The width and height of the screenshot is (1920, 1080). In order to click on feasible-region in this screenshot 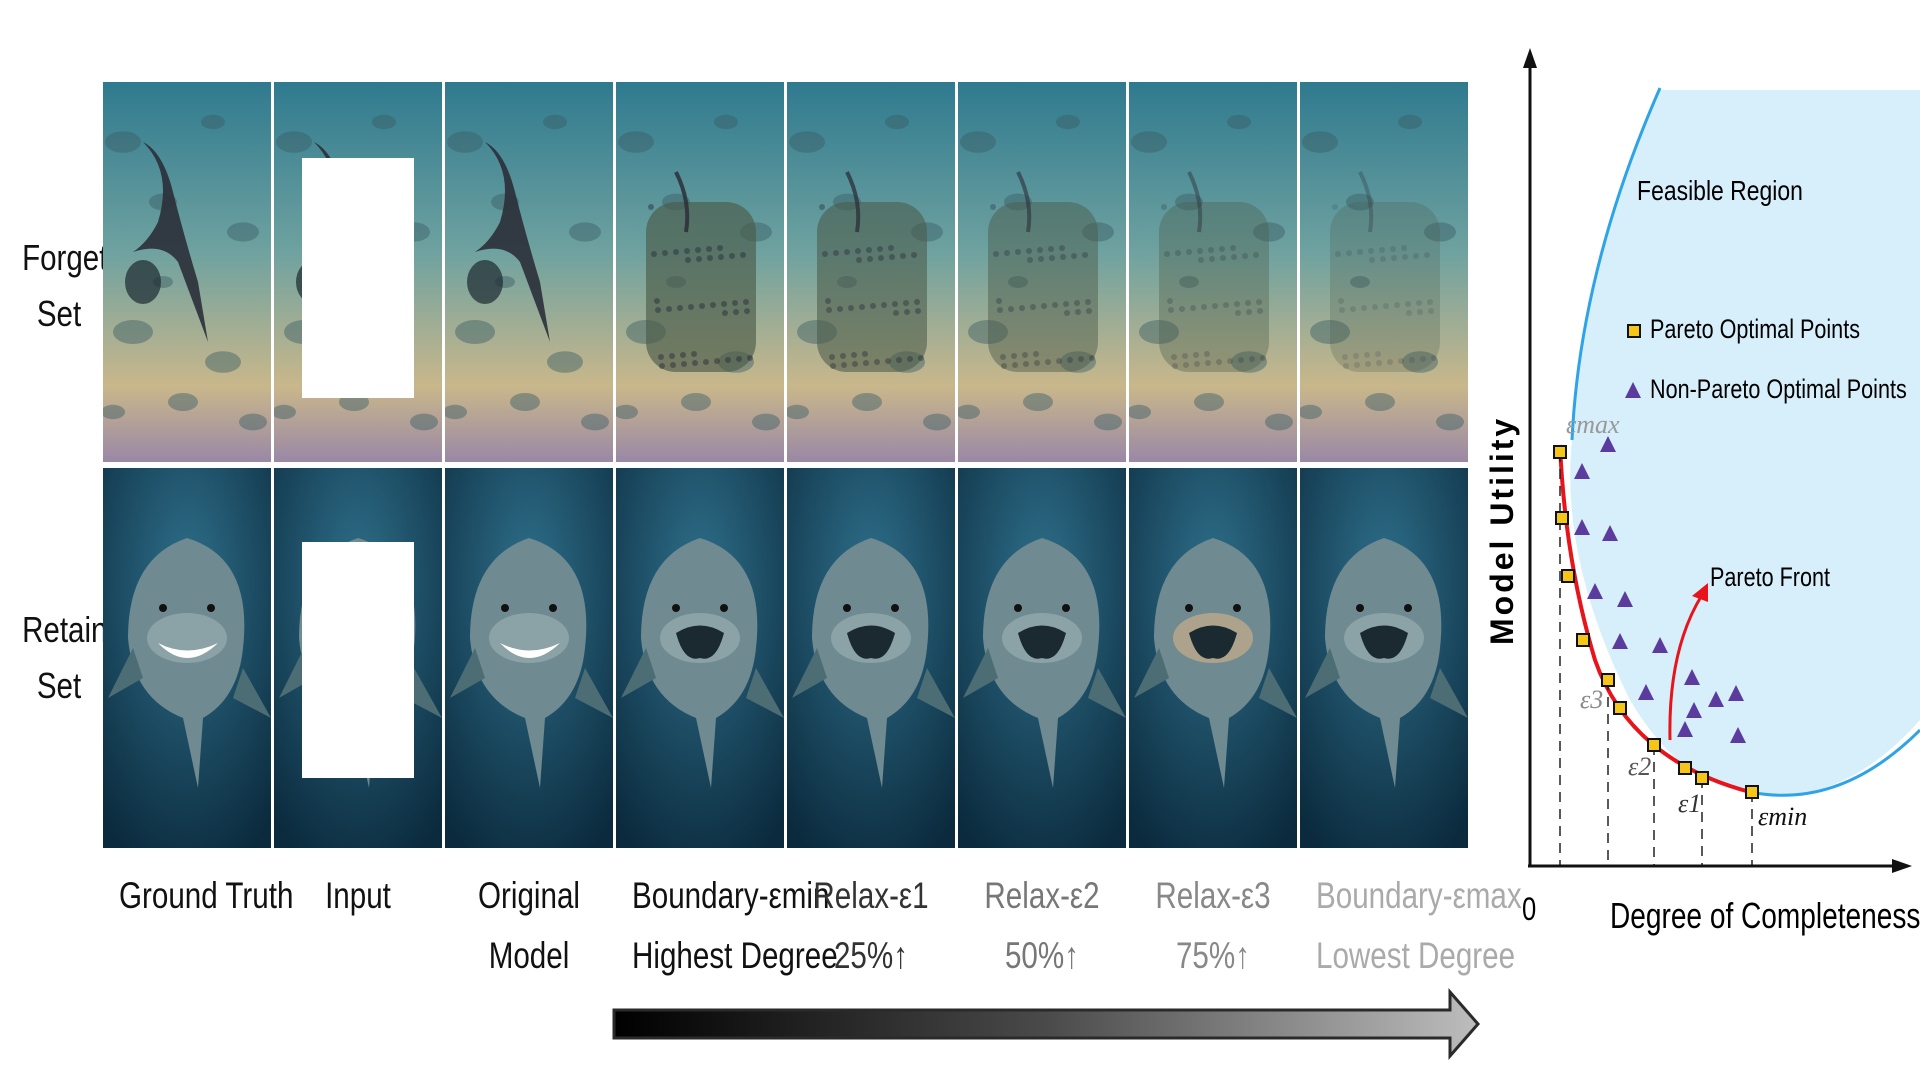, I will do `click(1745, 442)`.